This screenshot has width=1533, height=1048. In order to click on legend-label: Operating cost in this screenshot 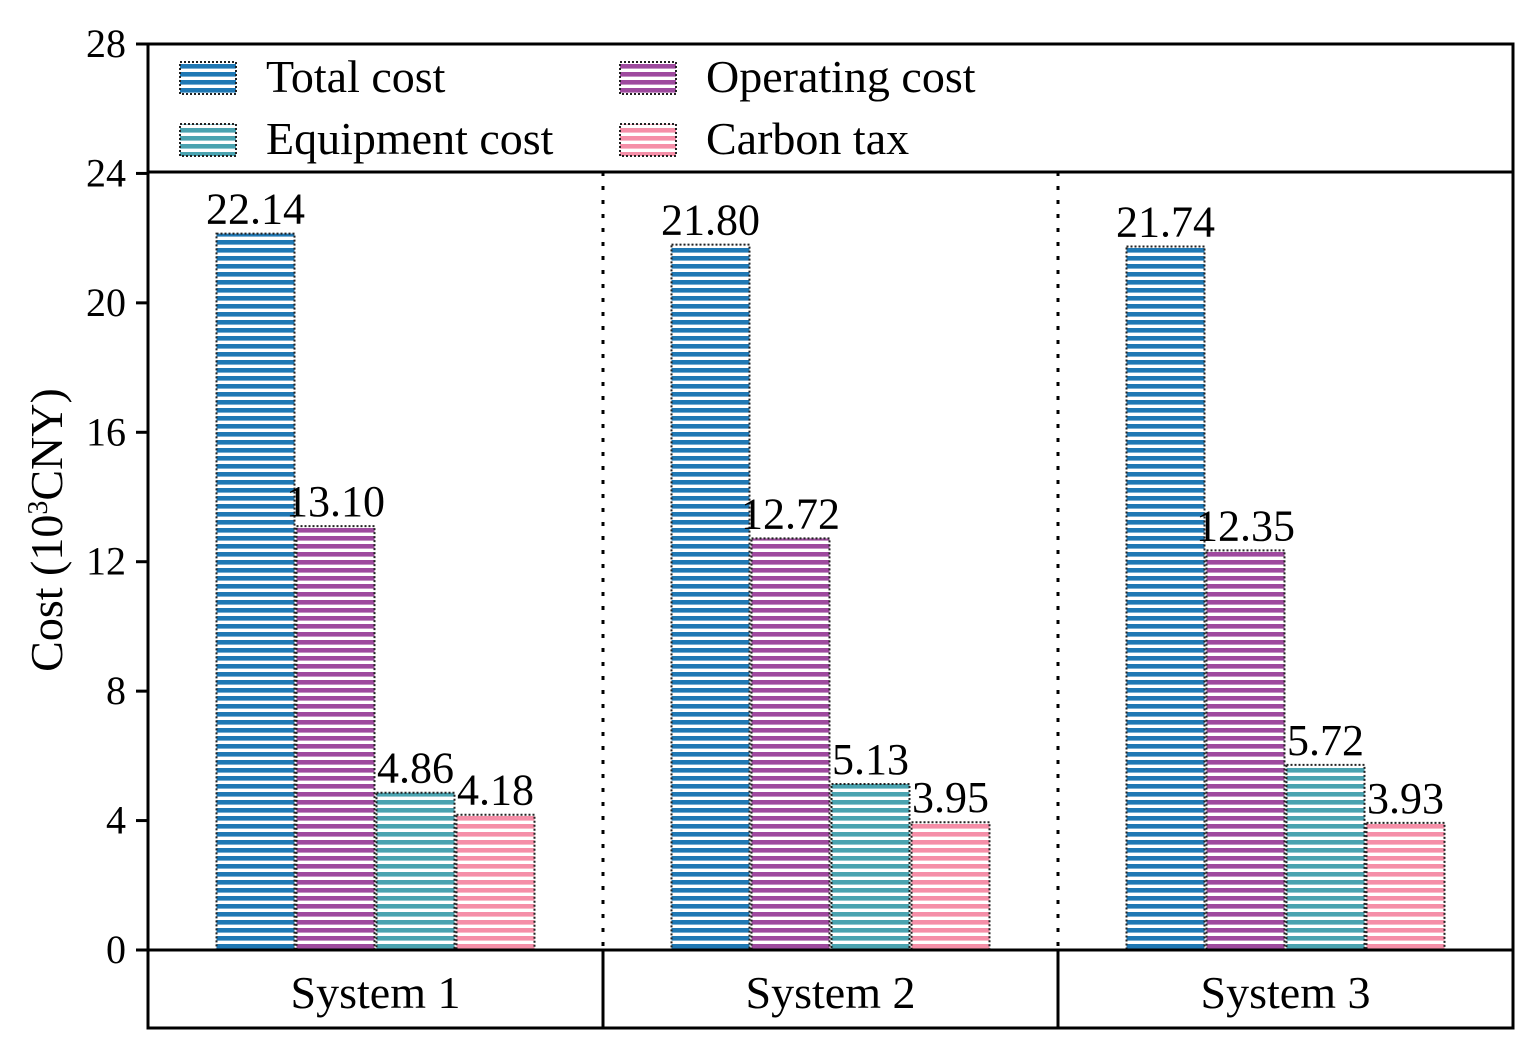, I will do `click(841, 76)`.